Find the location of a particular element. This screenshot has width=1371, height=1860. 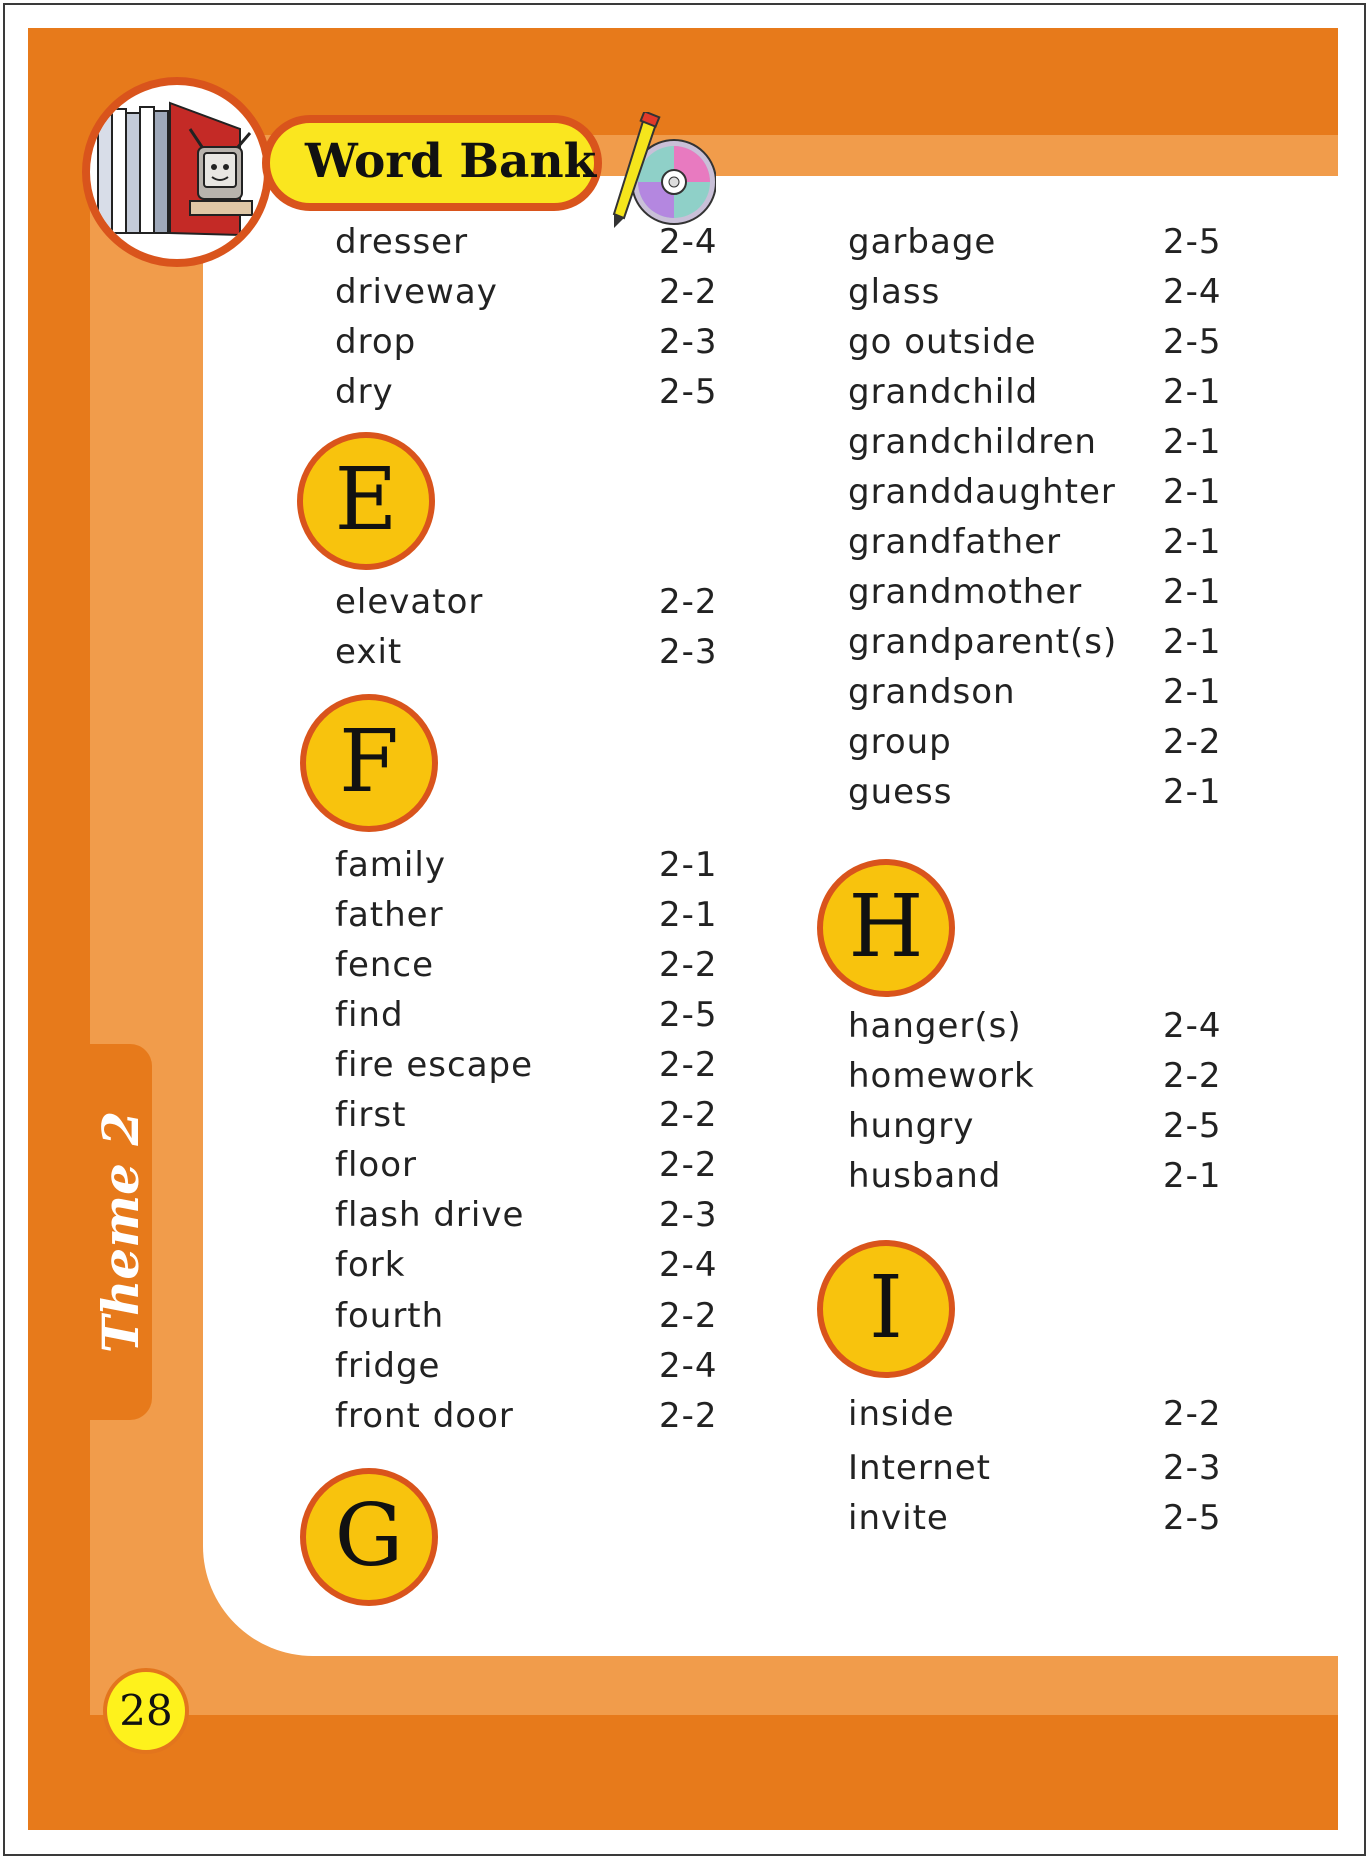

entry-word: dresser is located at coordinates (402, 242).